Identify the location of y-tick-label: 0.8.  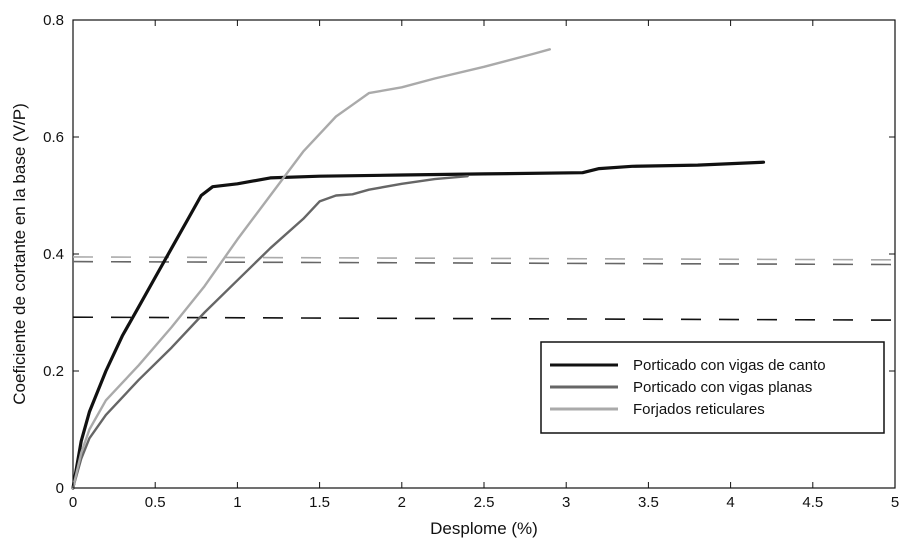
(53, 20).